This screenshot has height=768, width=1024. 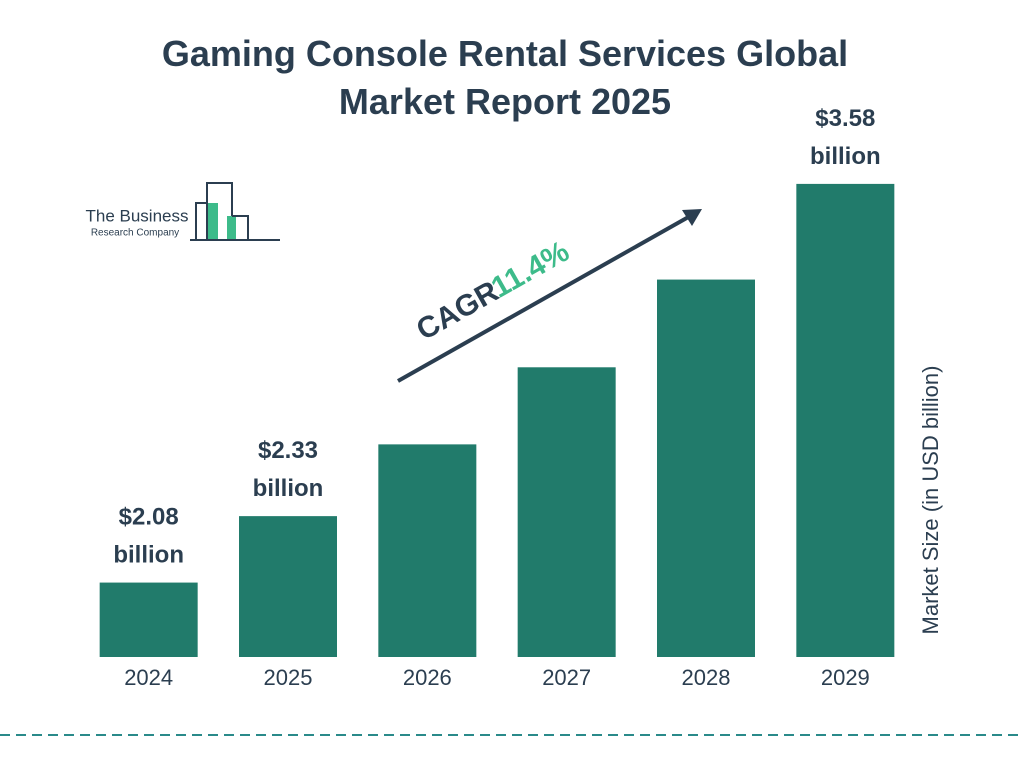 I want to click on value-label: $2.08 billion, so click(x=148, y=536).